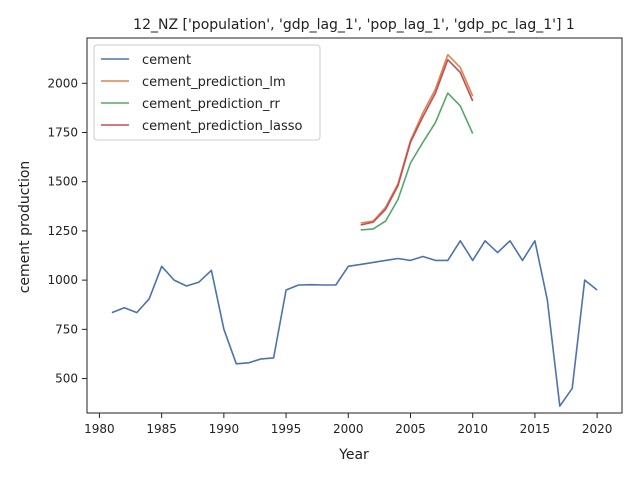  I want to click on x-tick-label: 1990, so click(224, 429).